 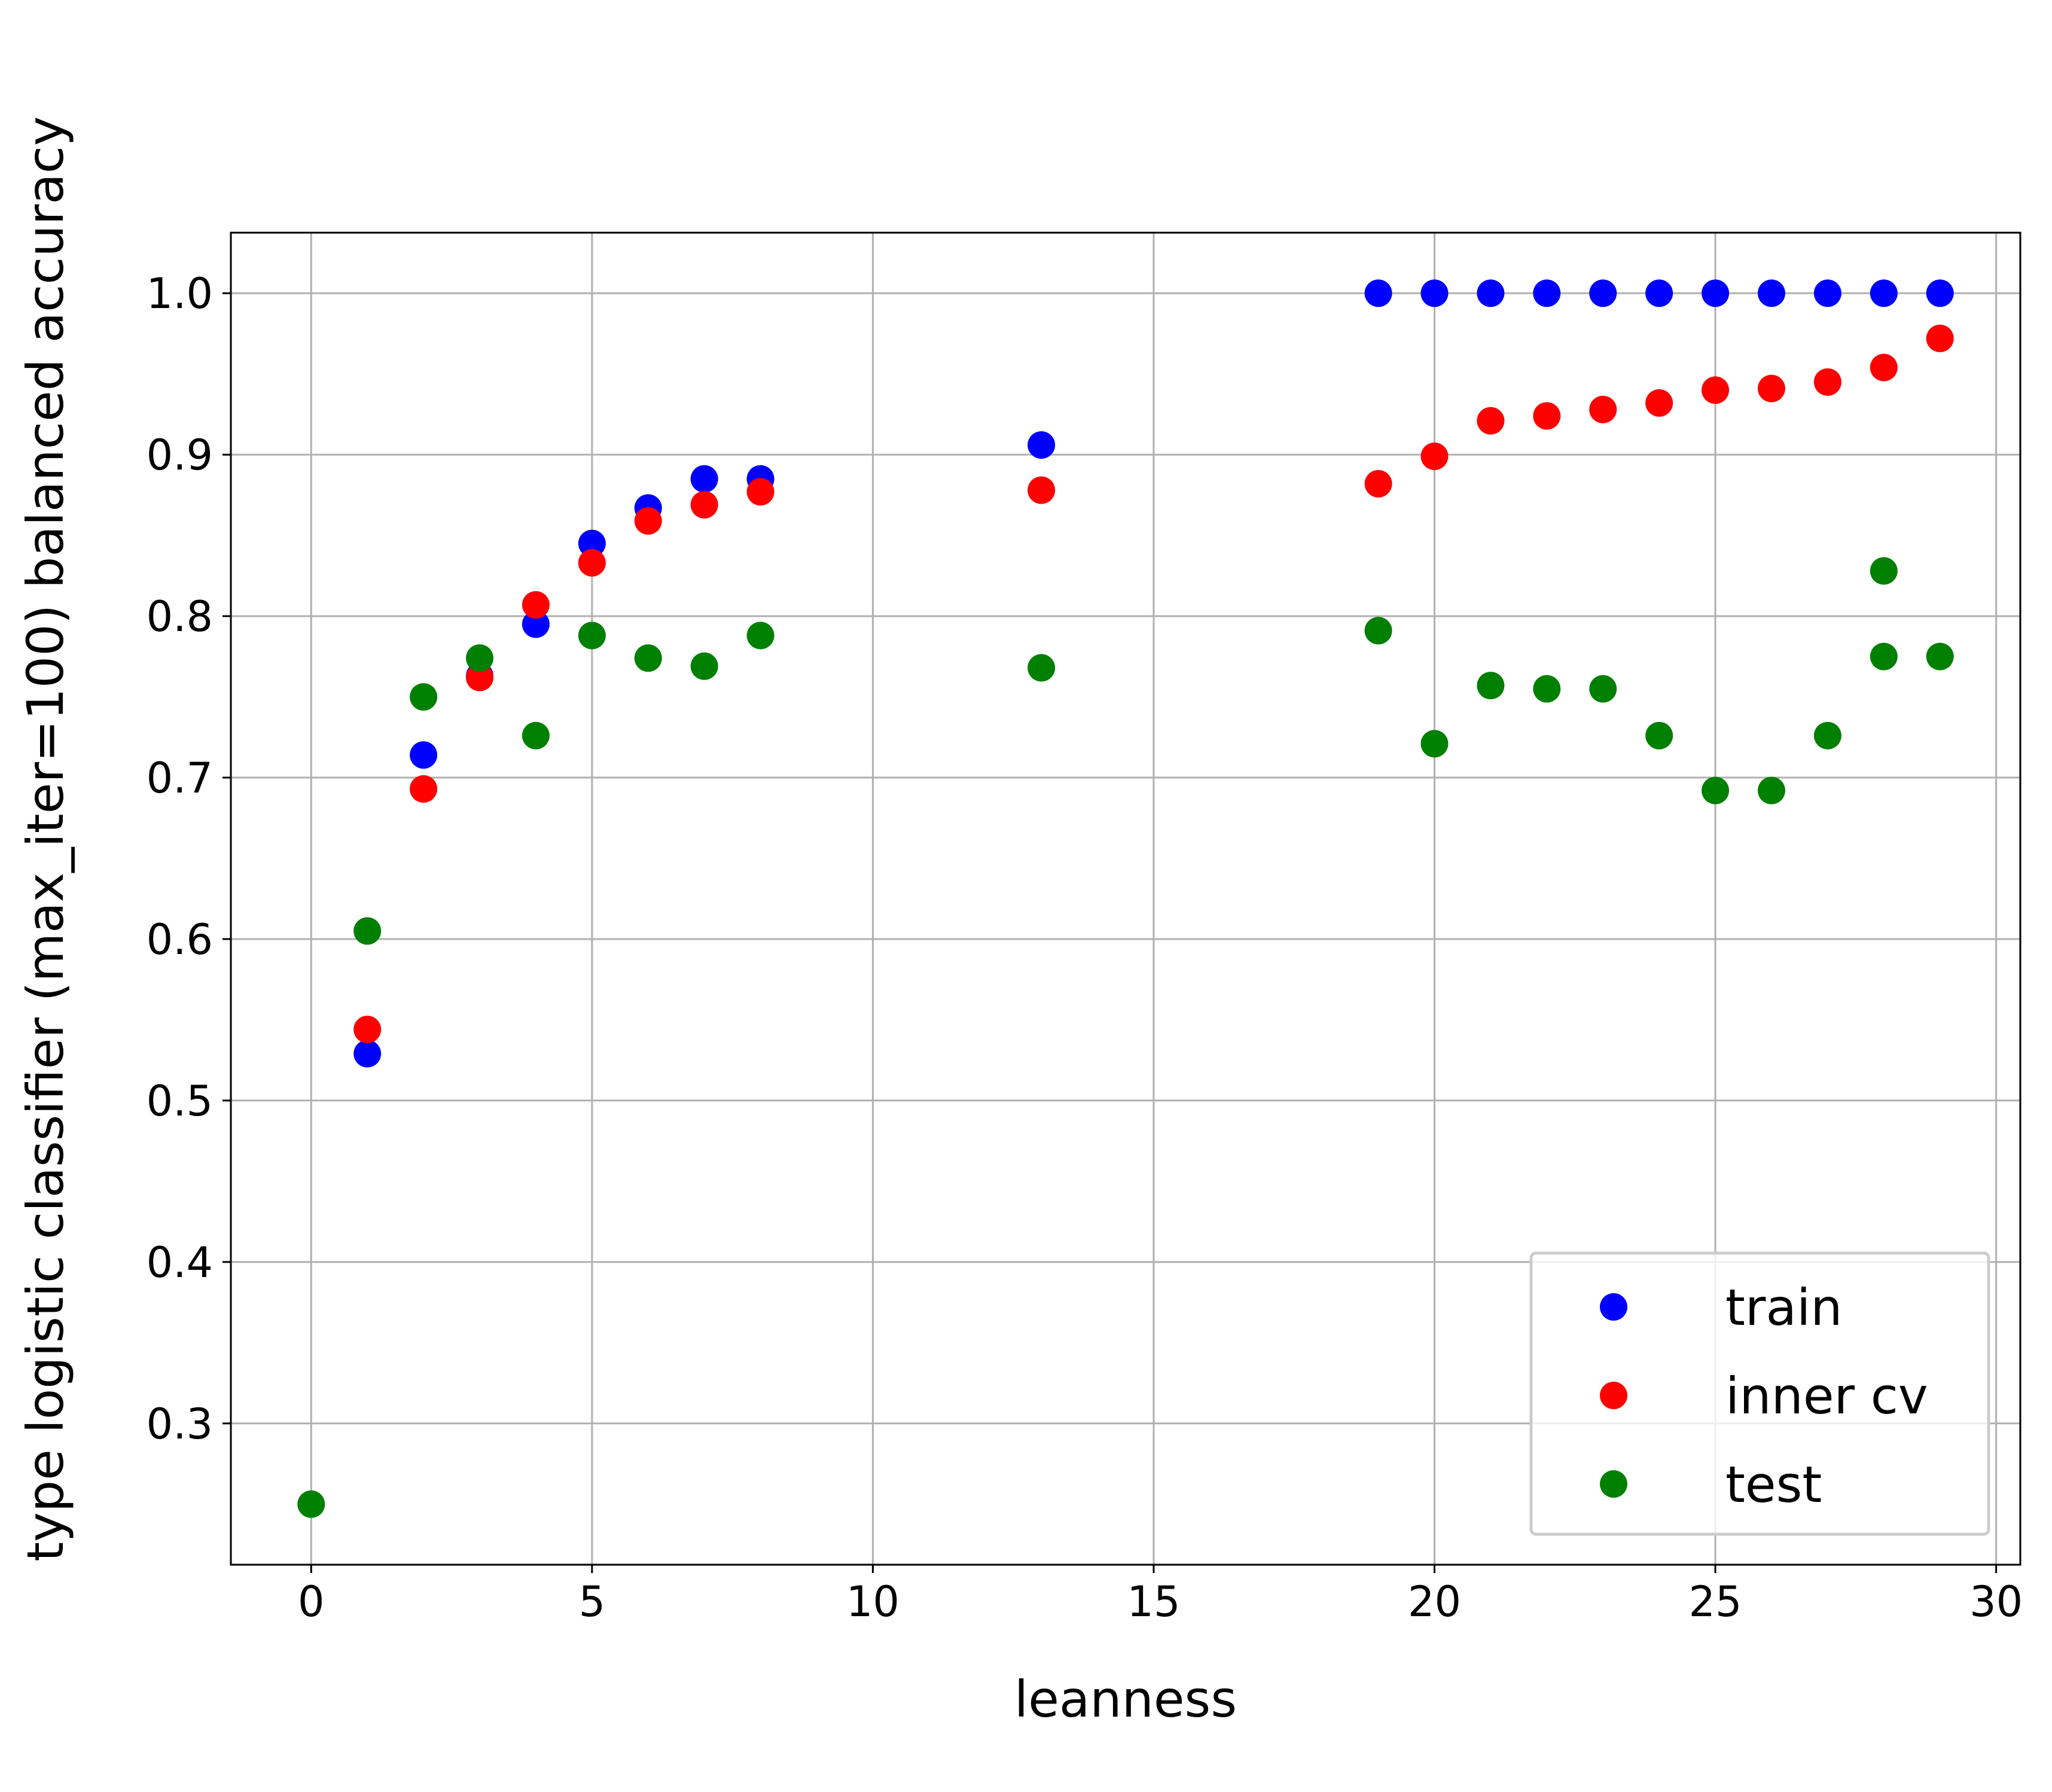 What do you see at coordinates (180, 1101) in the screenshot?
I see `y-tick-label: 0.5` at bounding box center [180, 1101].